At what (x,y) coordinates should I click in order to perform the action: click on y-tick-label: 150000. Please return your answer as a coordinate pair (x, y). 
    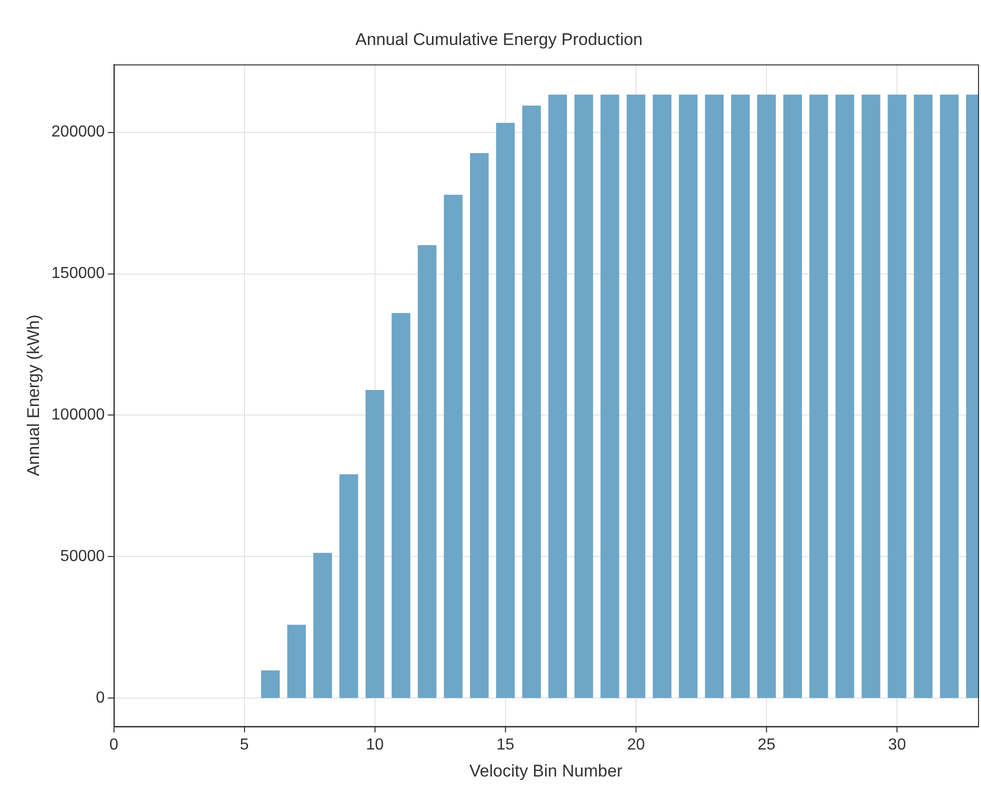
    Looking at the image, I should click on (78, 273).